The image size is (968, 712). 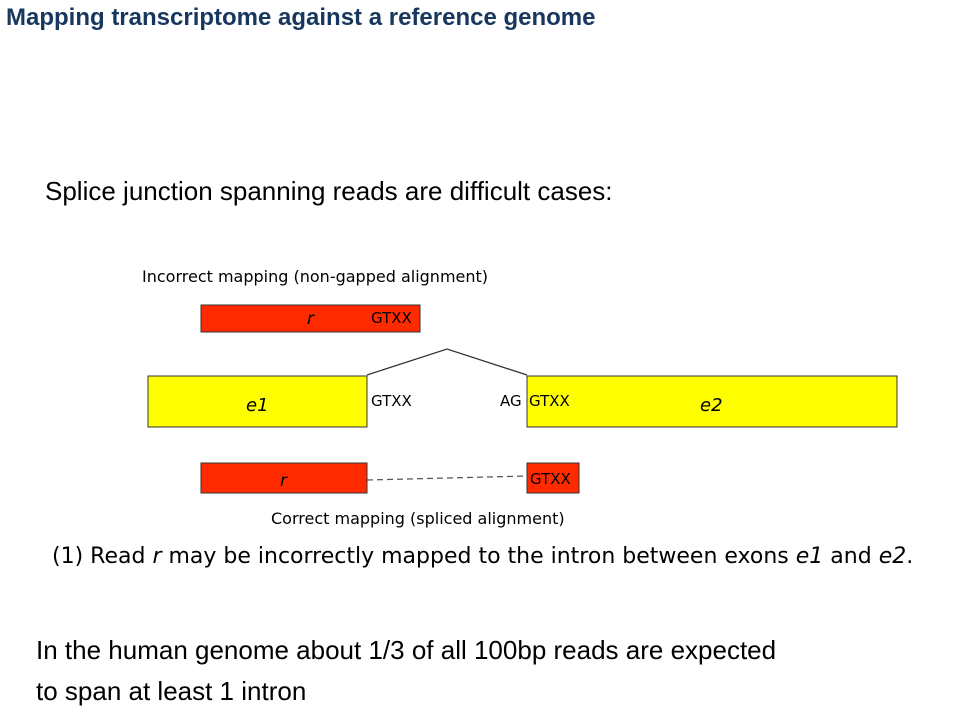 What do you see at coordinates (910, 556) in the screenshot?
I see `caption-text: .` at bounding box center [910, 556].